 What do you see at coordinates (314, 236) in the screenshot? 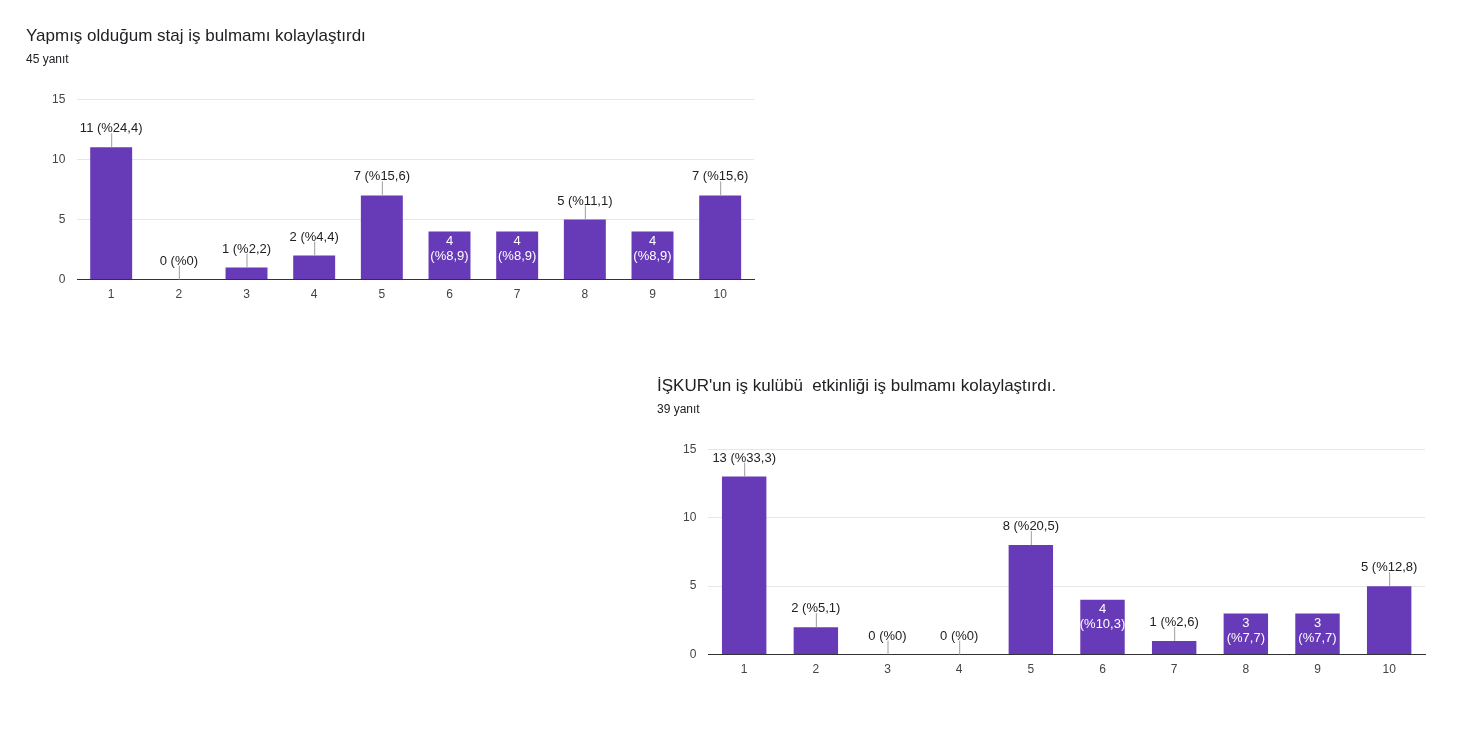
I see `data-label: 2 (%4,4)` at bounding box center [314, 236].